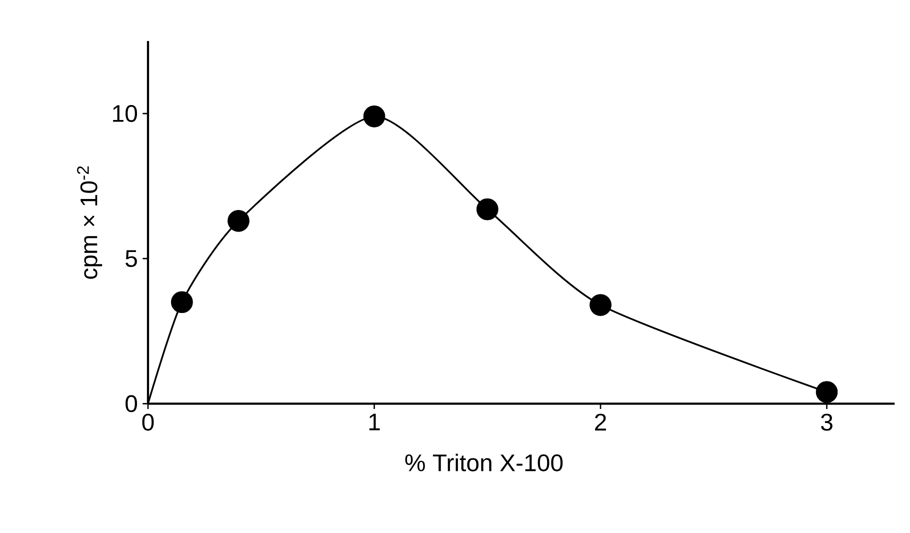 The width and height of the screenshot is (910, 533). What do you see at coordinates (125, 113) in the screenshot?
I see `y-tick-label: 10` at bounding box center [125, 113].